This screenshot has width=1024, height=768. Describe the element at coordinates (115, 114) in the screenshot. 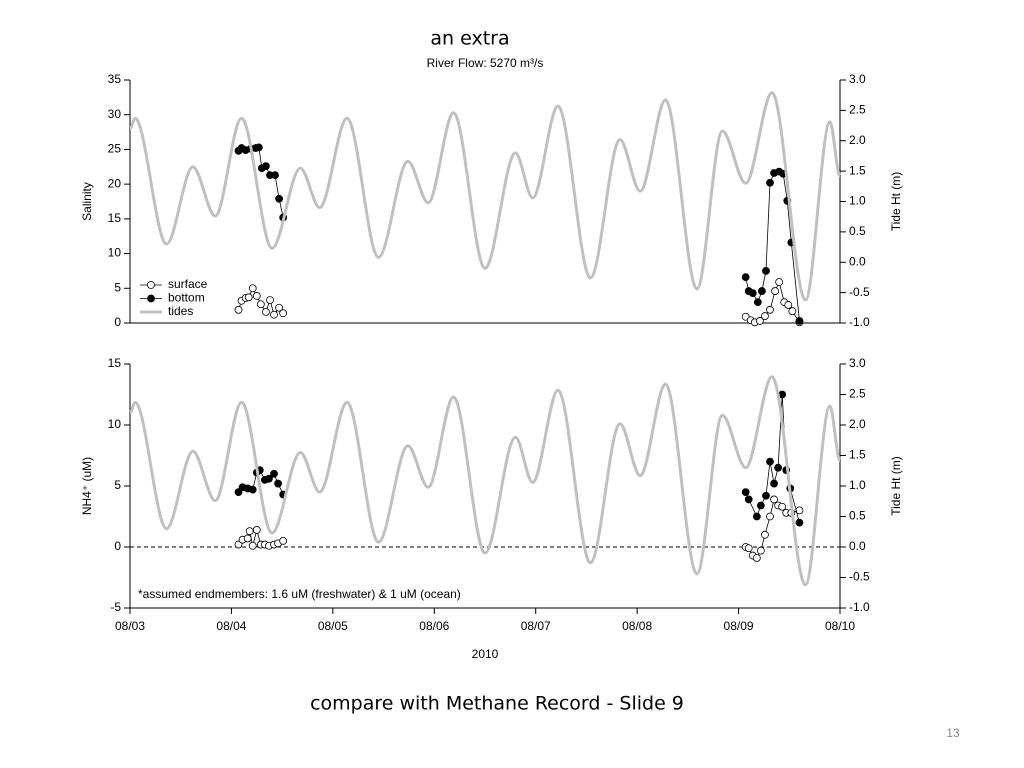

I see `y-tick-label: 30` at that location.